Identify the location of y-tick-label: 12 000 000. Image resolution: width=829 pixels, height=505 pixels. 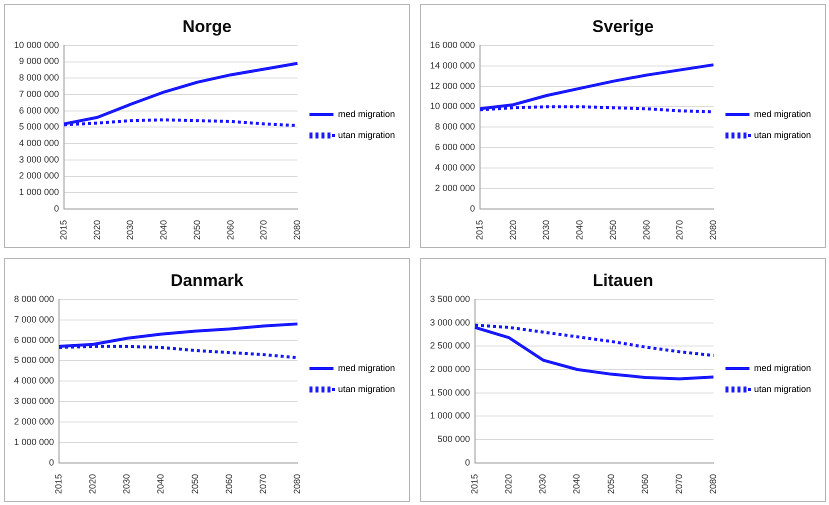
(453, 85).